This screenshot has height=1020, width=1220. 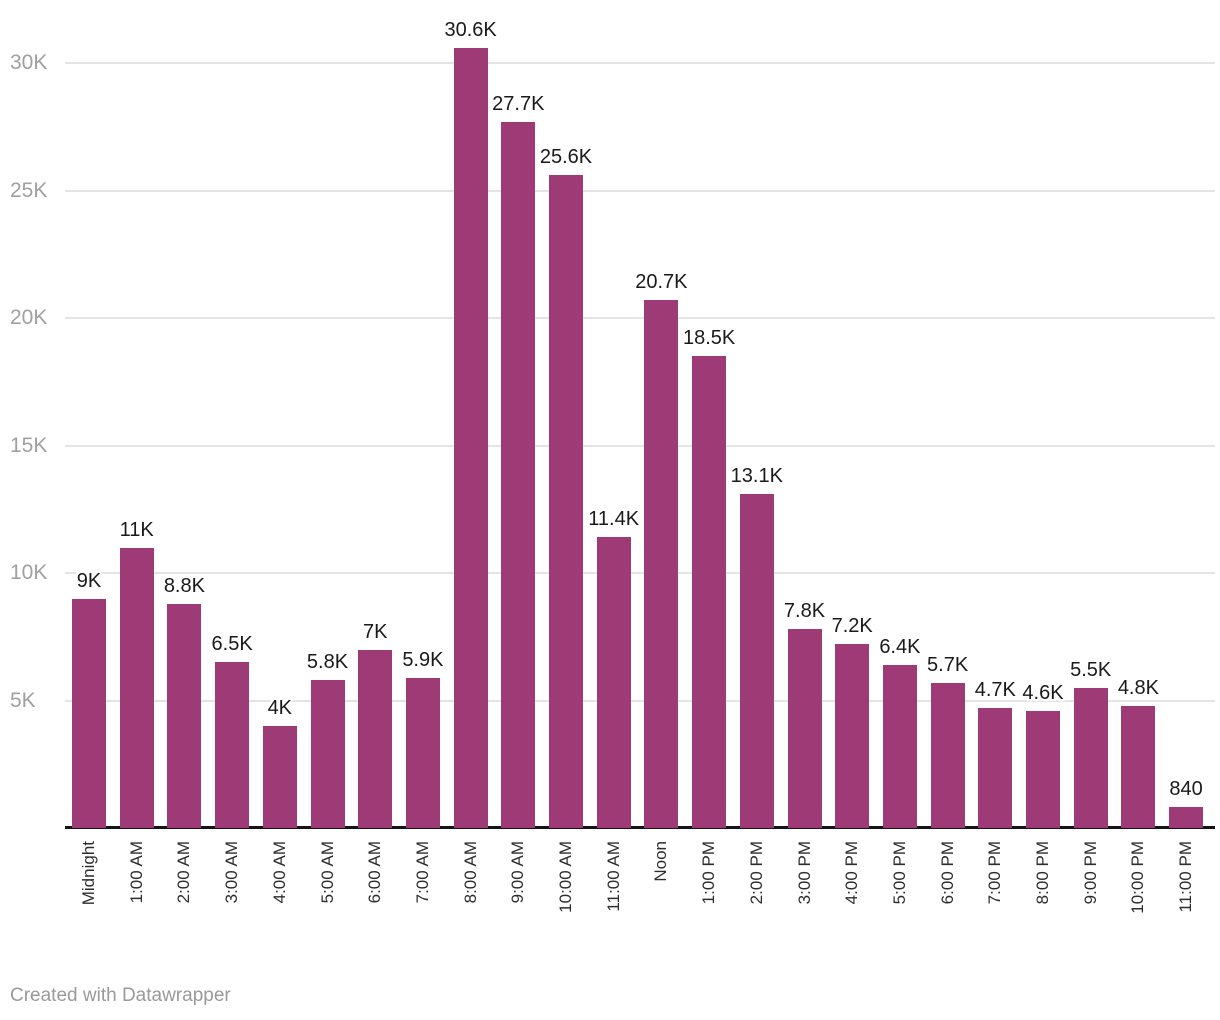 I want to click on x-axis-tick-label: 3:00 PM, so click(x=804, y=873).